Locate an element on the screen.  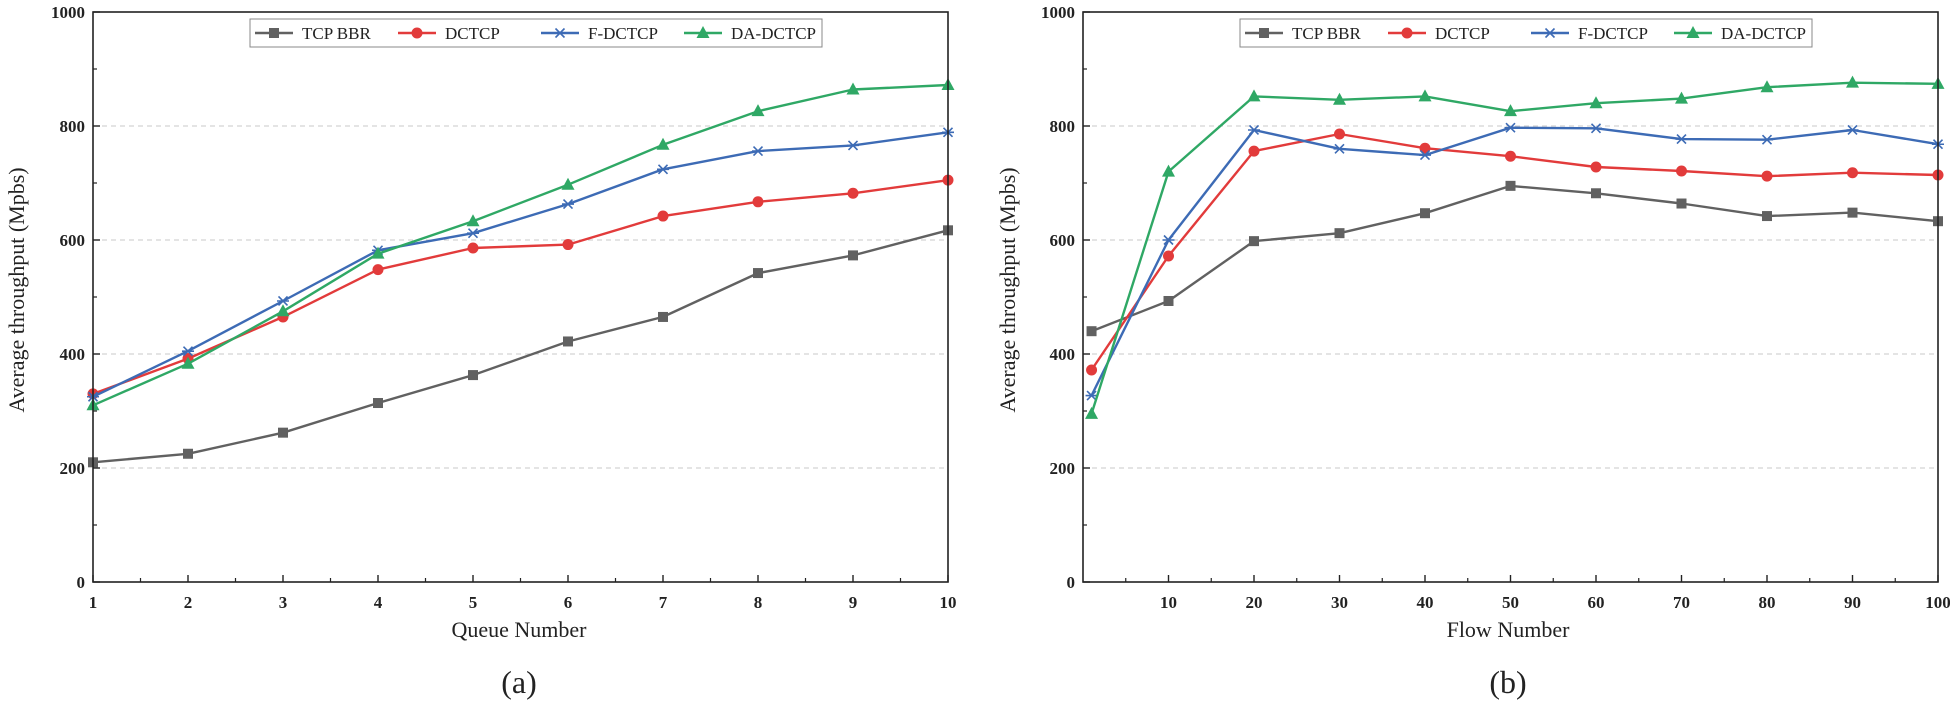
x-tick-label: 5 is located at coordinates (473, 602).